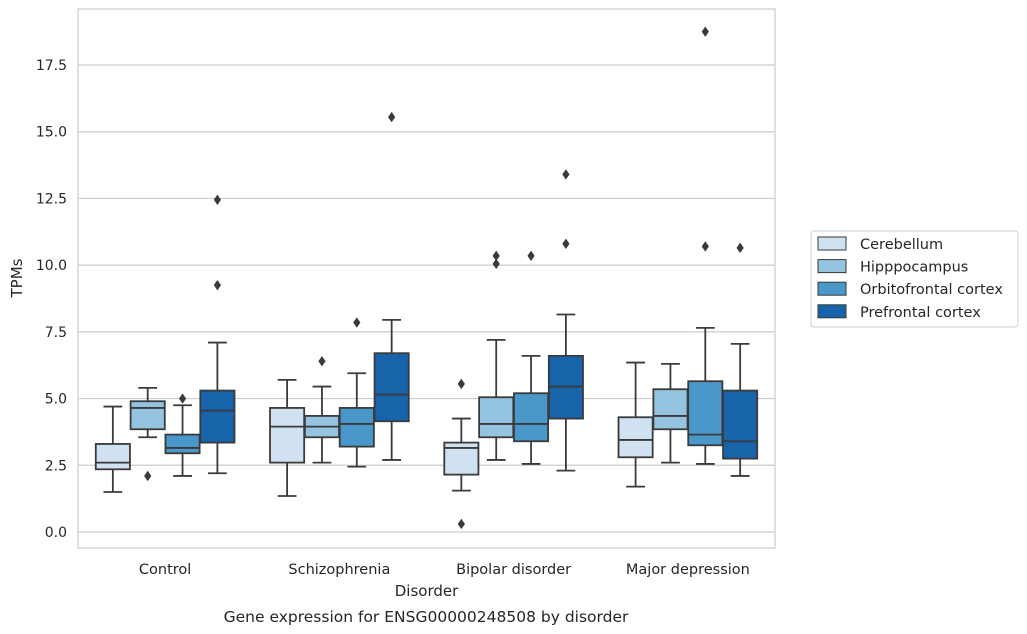 This screenshot has height=634, width=1027. I want to click on y-tick-label: 5.0, so click(56, 400).